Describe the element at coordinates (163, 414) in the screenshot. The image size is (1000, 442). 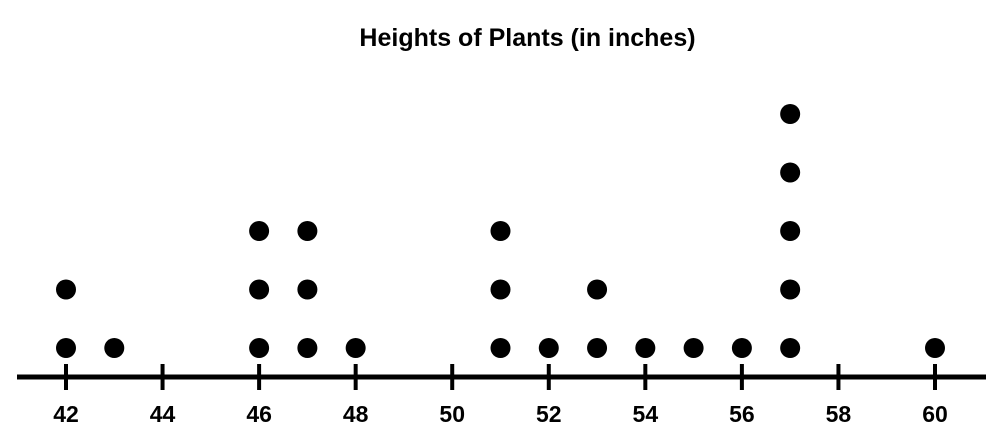
I see `x-tick-label-44: 44` at that location.